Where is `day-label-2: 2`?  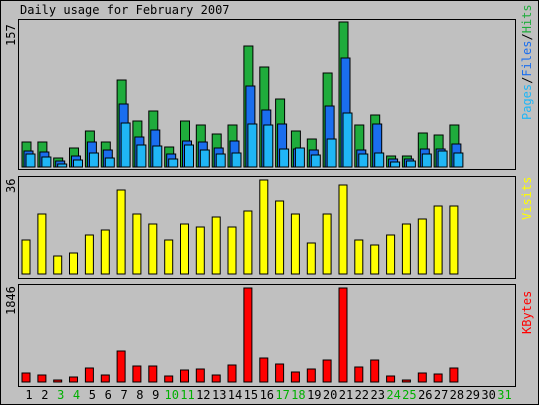
day-label-2: 2 is located at coordinates (44, 395).